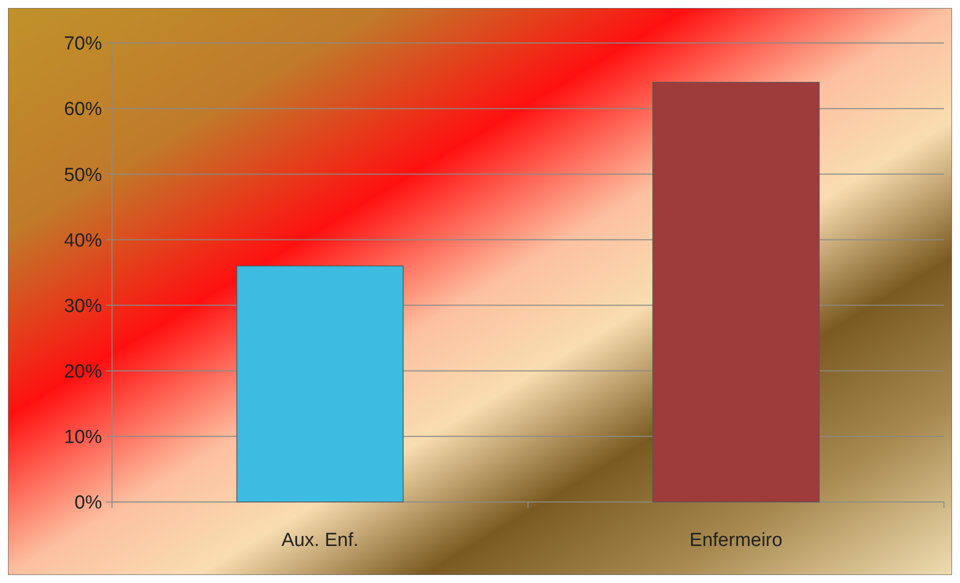 The image size is (960, 583). What do you see at coordinates (83, 175) in the screenshot?
I see `y-tick-label: 50%` at bounding box center [83, 175].